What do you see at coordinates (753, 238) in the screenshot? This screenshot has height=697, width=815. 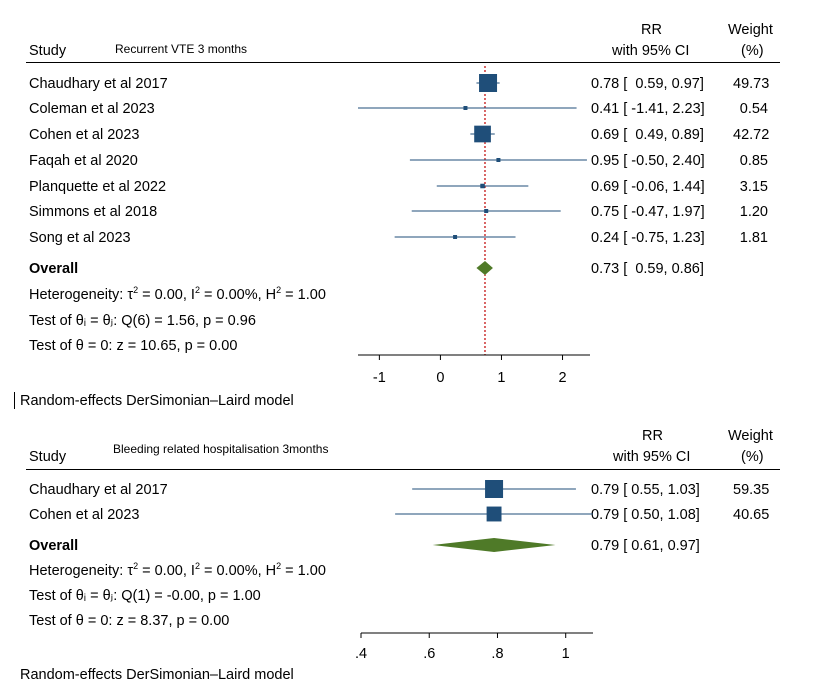 I see `weight-value: 1.81` at bounding box center [753, 238].